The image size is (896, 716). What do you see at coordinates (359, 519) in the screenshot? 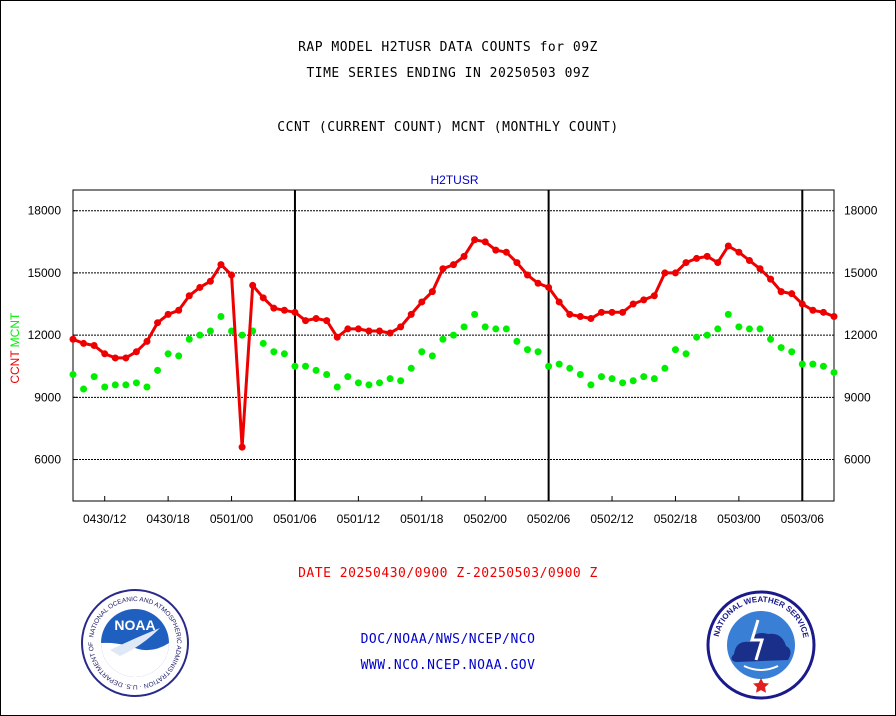
I see `x-tick-label: 0501/12` at bounding box center [359, 519].